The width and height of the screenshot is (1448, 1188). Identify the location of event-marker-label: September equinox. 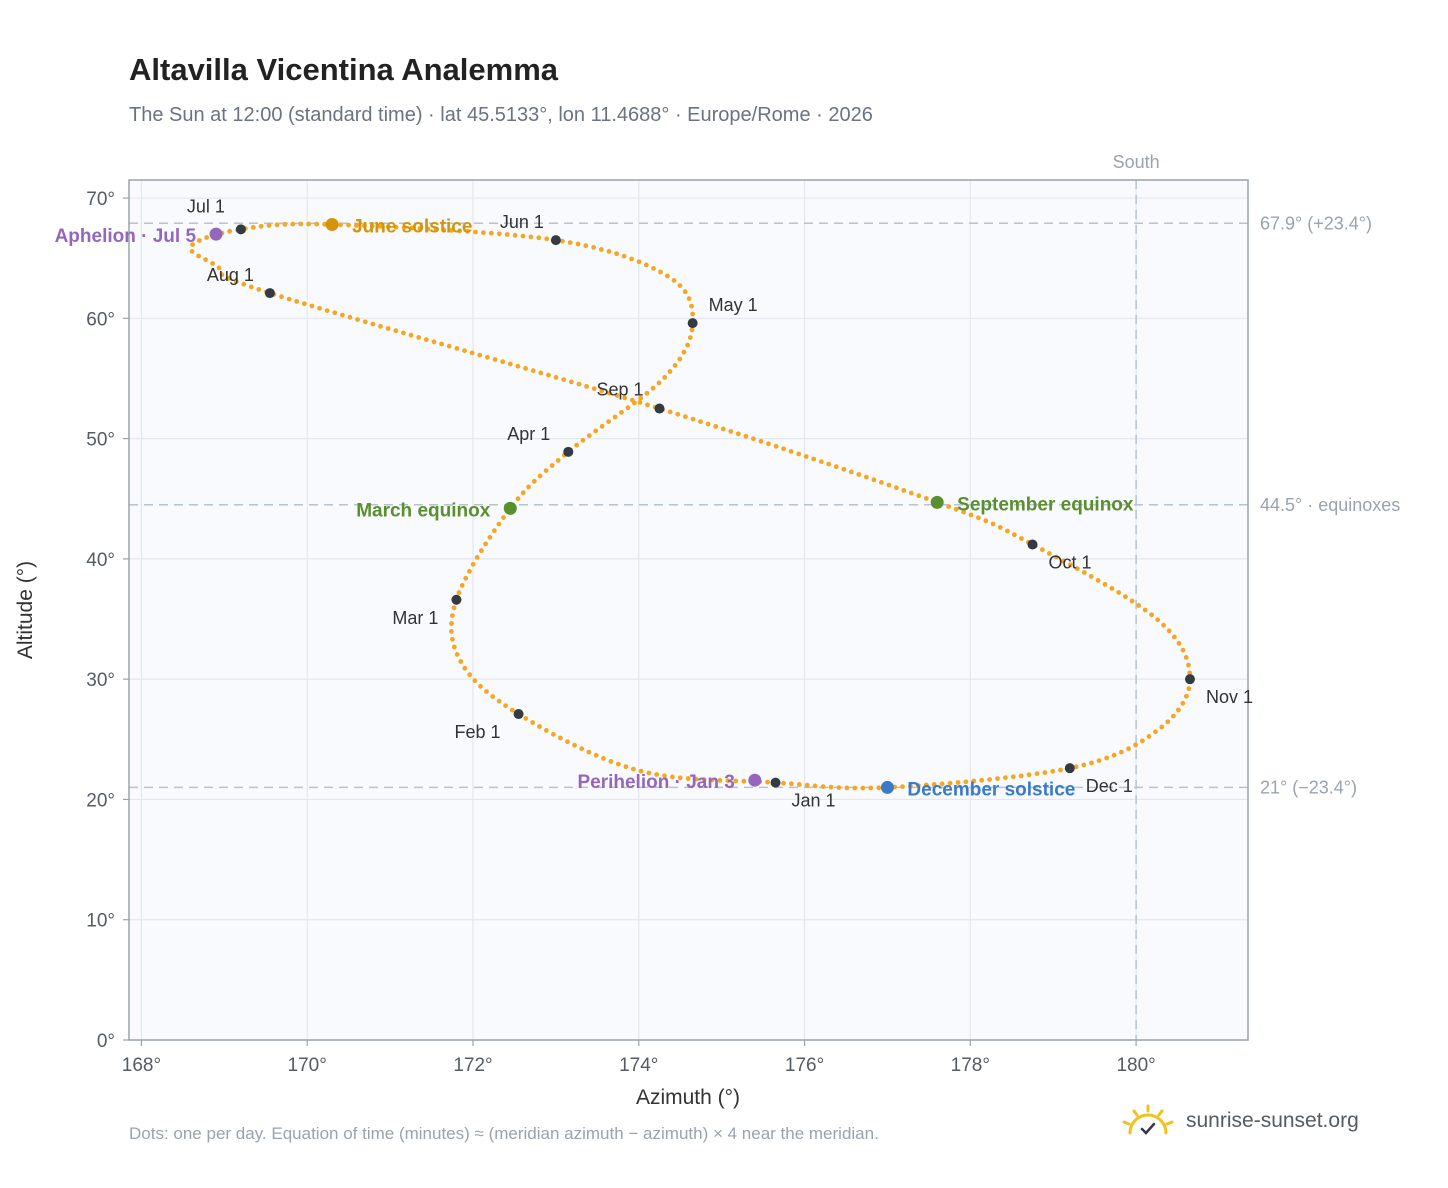
(1045, 504).